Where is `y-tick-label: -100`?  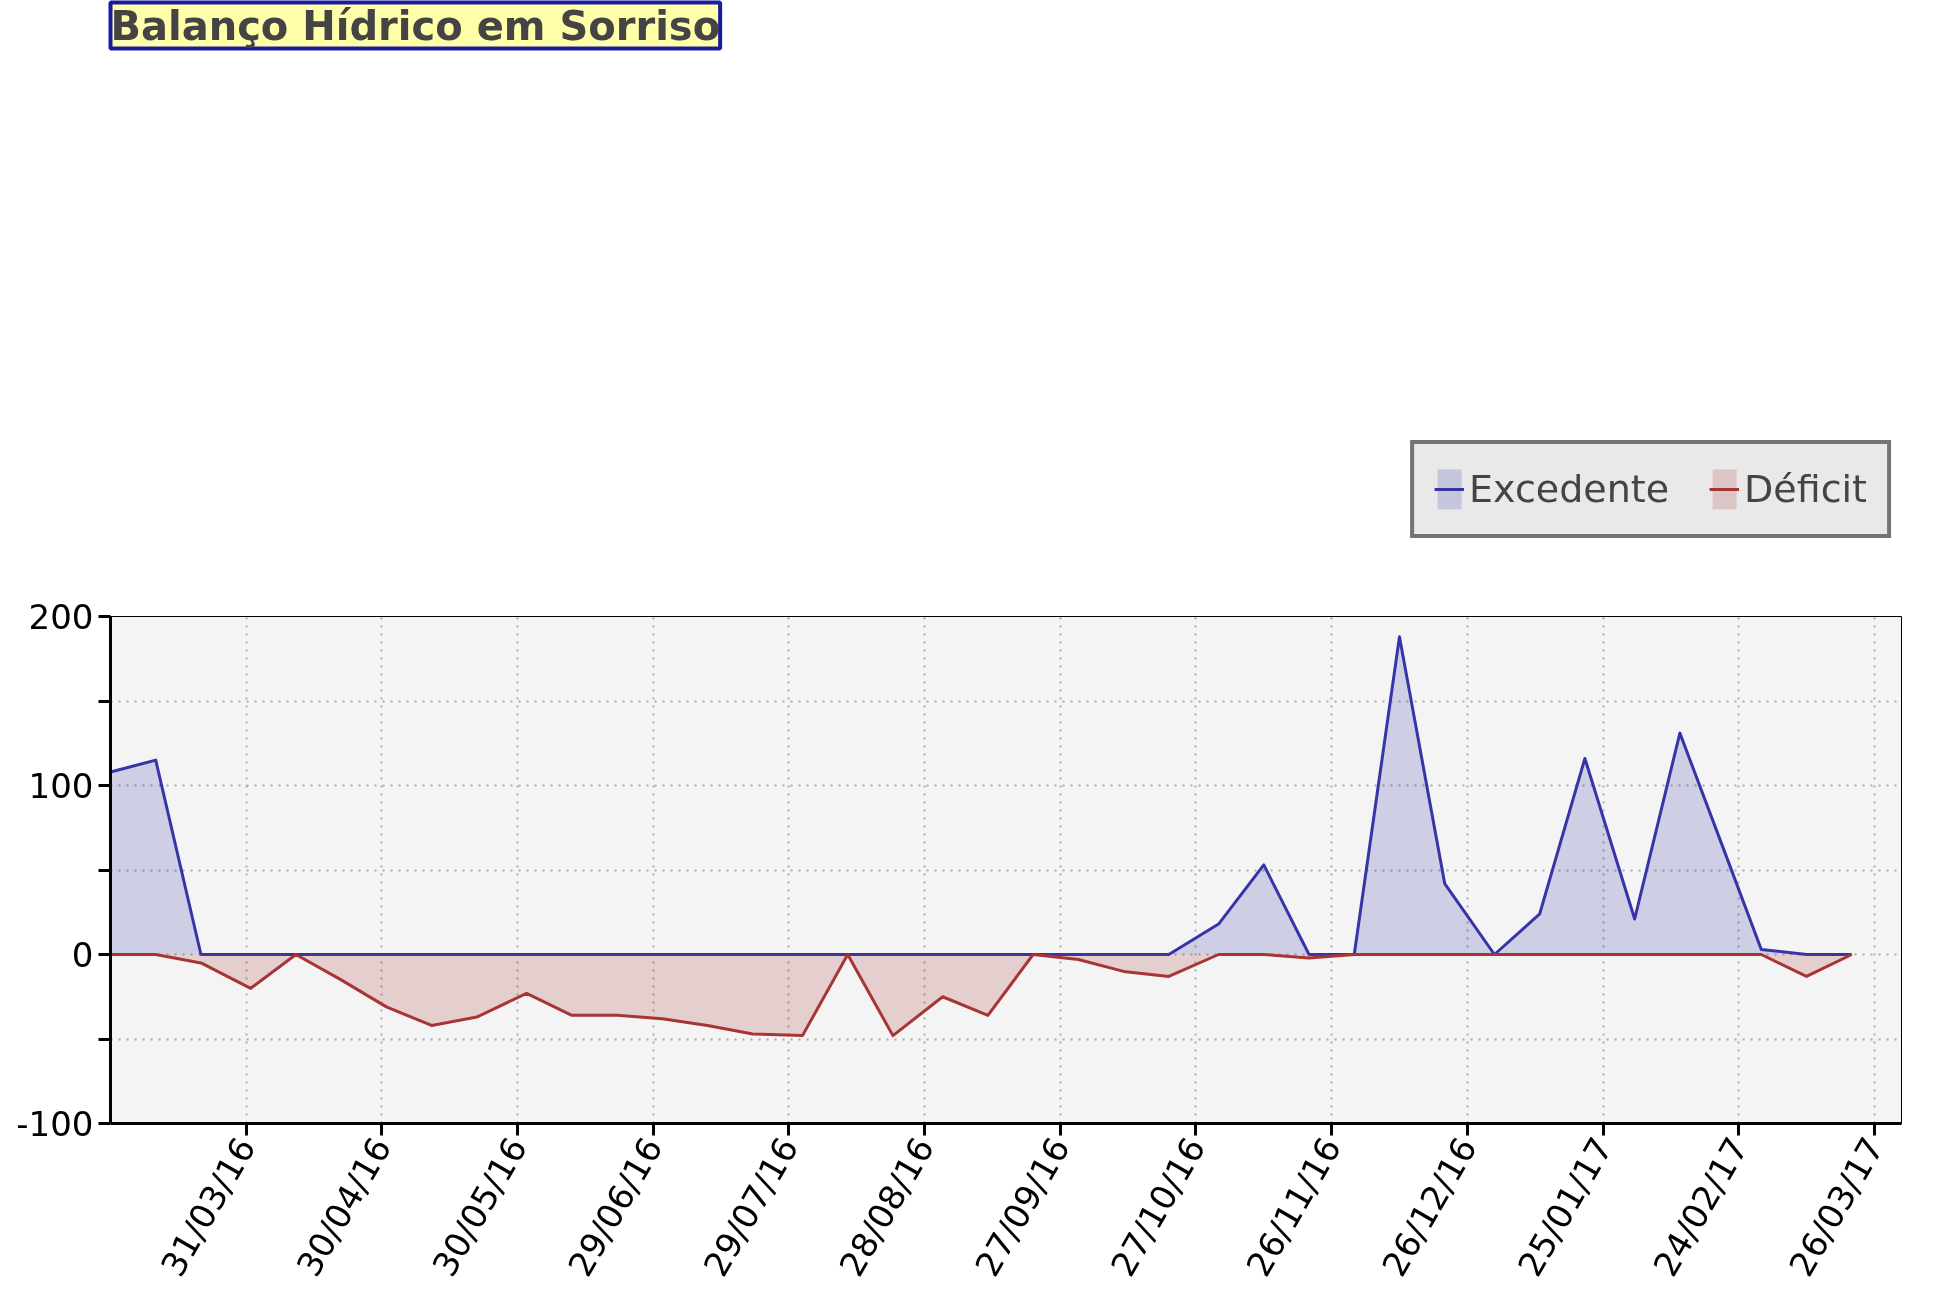 y-tick-label: -100 is located at coordinates (55, 1124).